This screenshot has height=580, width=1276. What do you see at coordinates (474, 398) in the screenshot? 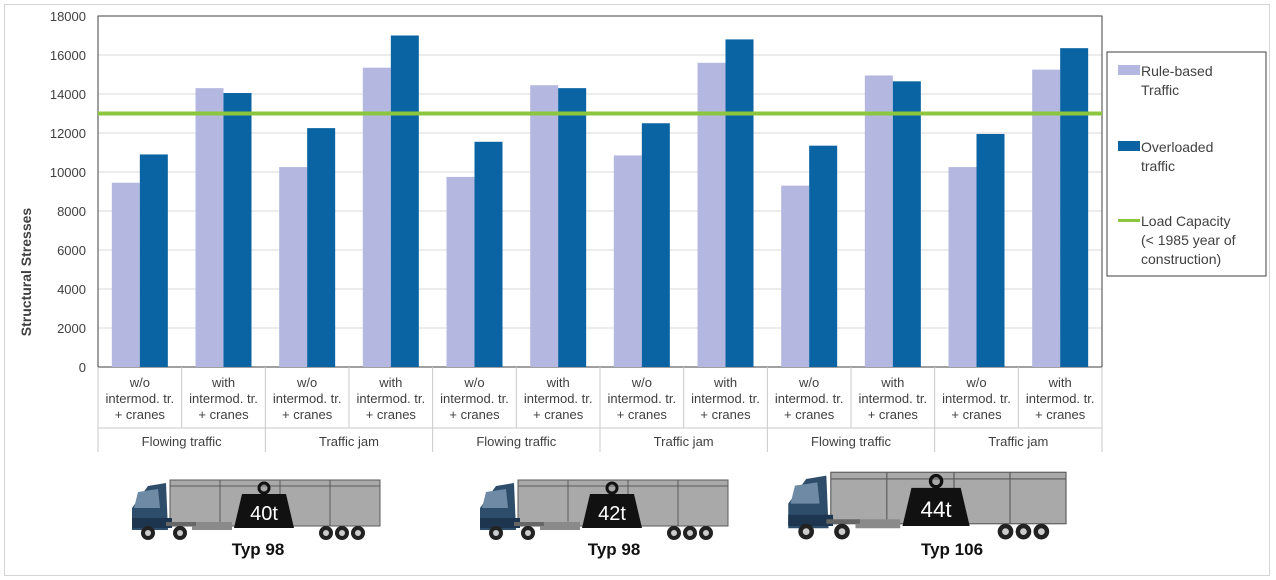
I see `x-tick-label-5-line2: intermod. tr.` at bounding box center [474, 398].